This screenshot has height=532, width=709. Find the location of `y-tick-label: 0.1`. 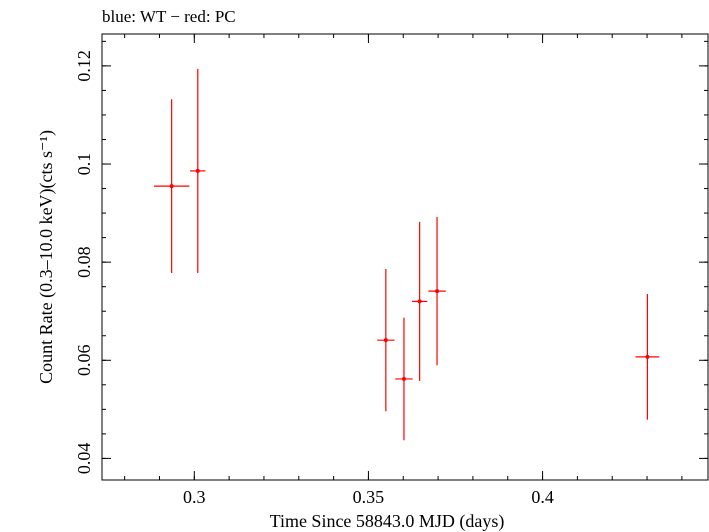

y-tick-label: 0.1 is located at coordinates (84, 164).